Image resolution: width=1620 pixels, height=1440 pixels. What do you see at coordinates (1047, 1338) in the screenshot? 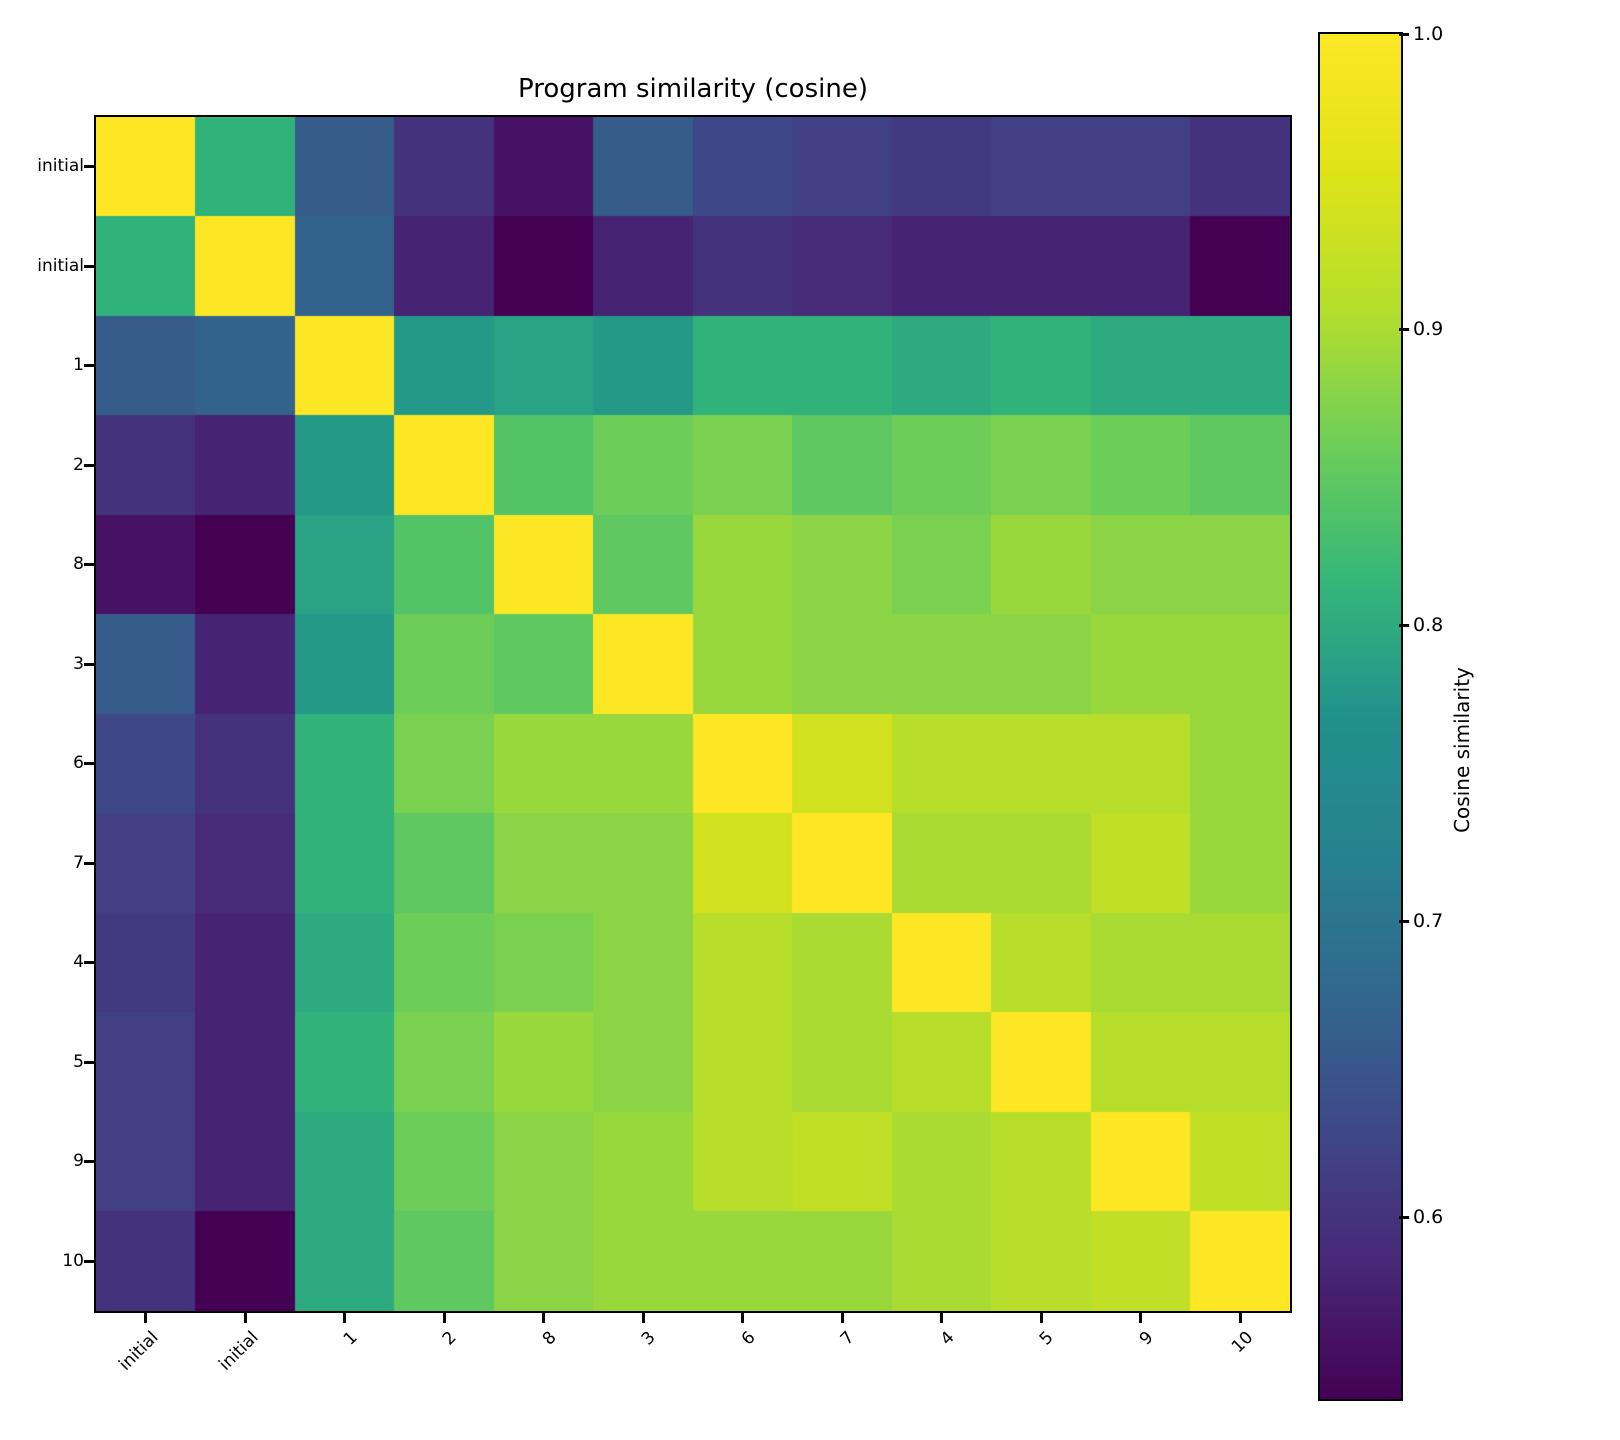
I see `x-tick-label: 5` at bounding box center [1047, 1338].